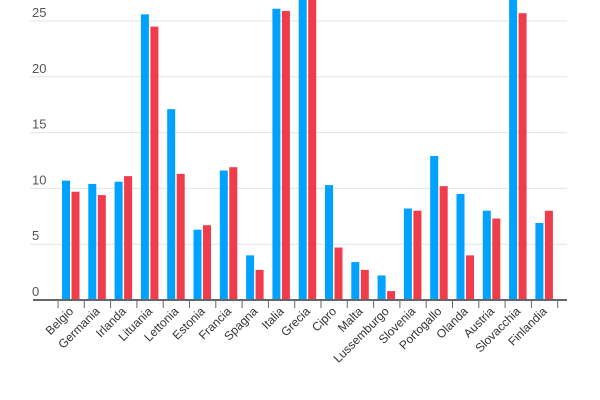  Describe the element at coordinates (39, 179) in the screenshot. I see `y-tick-label: 10` at that location.